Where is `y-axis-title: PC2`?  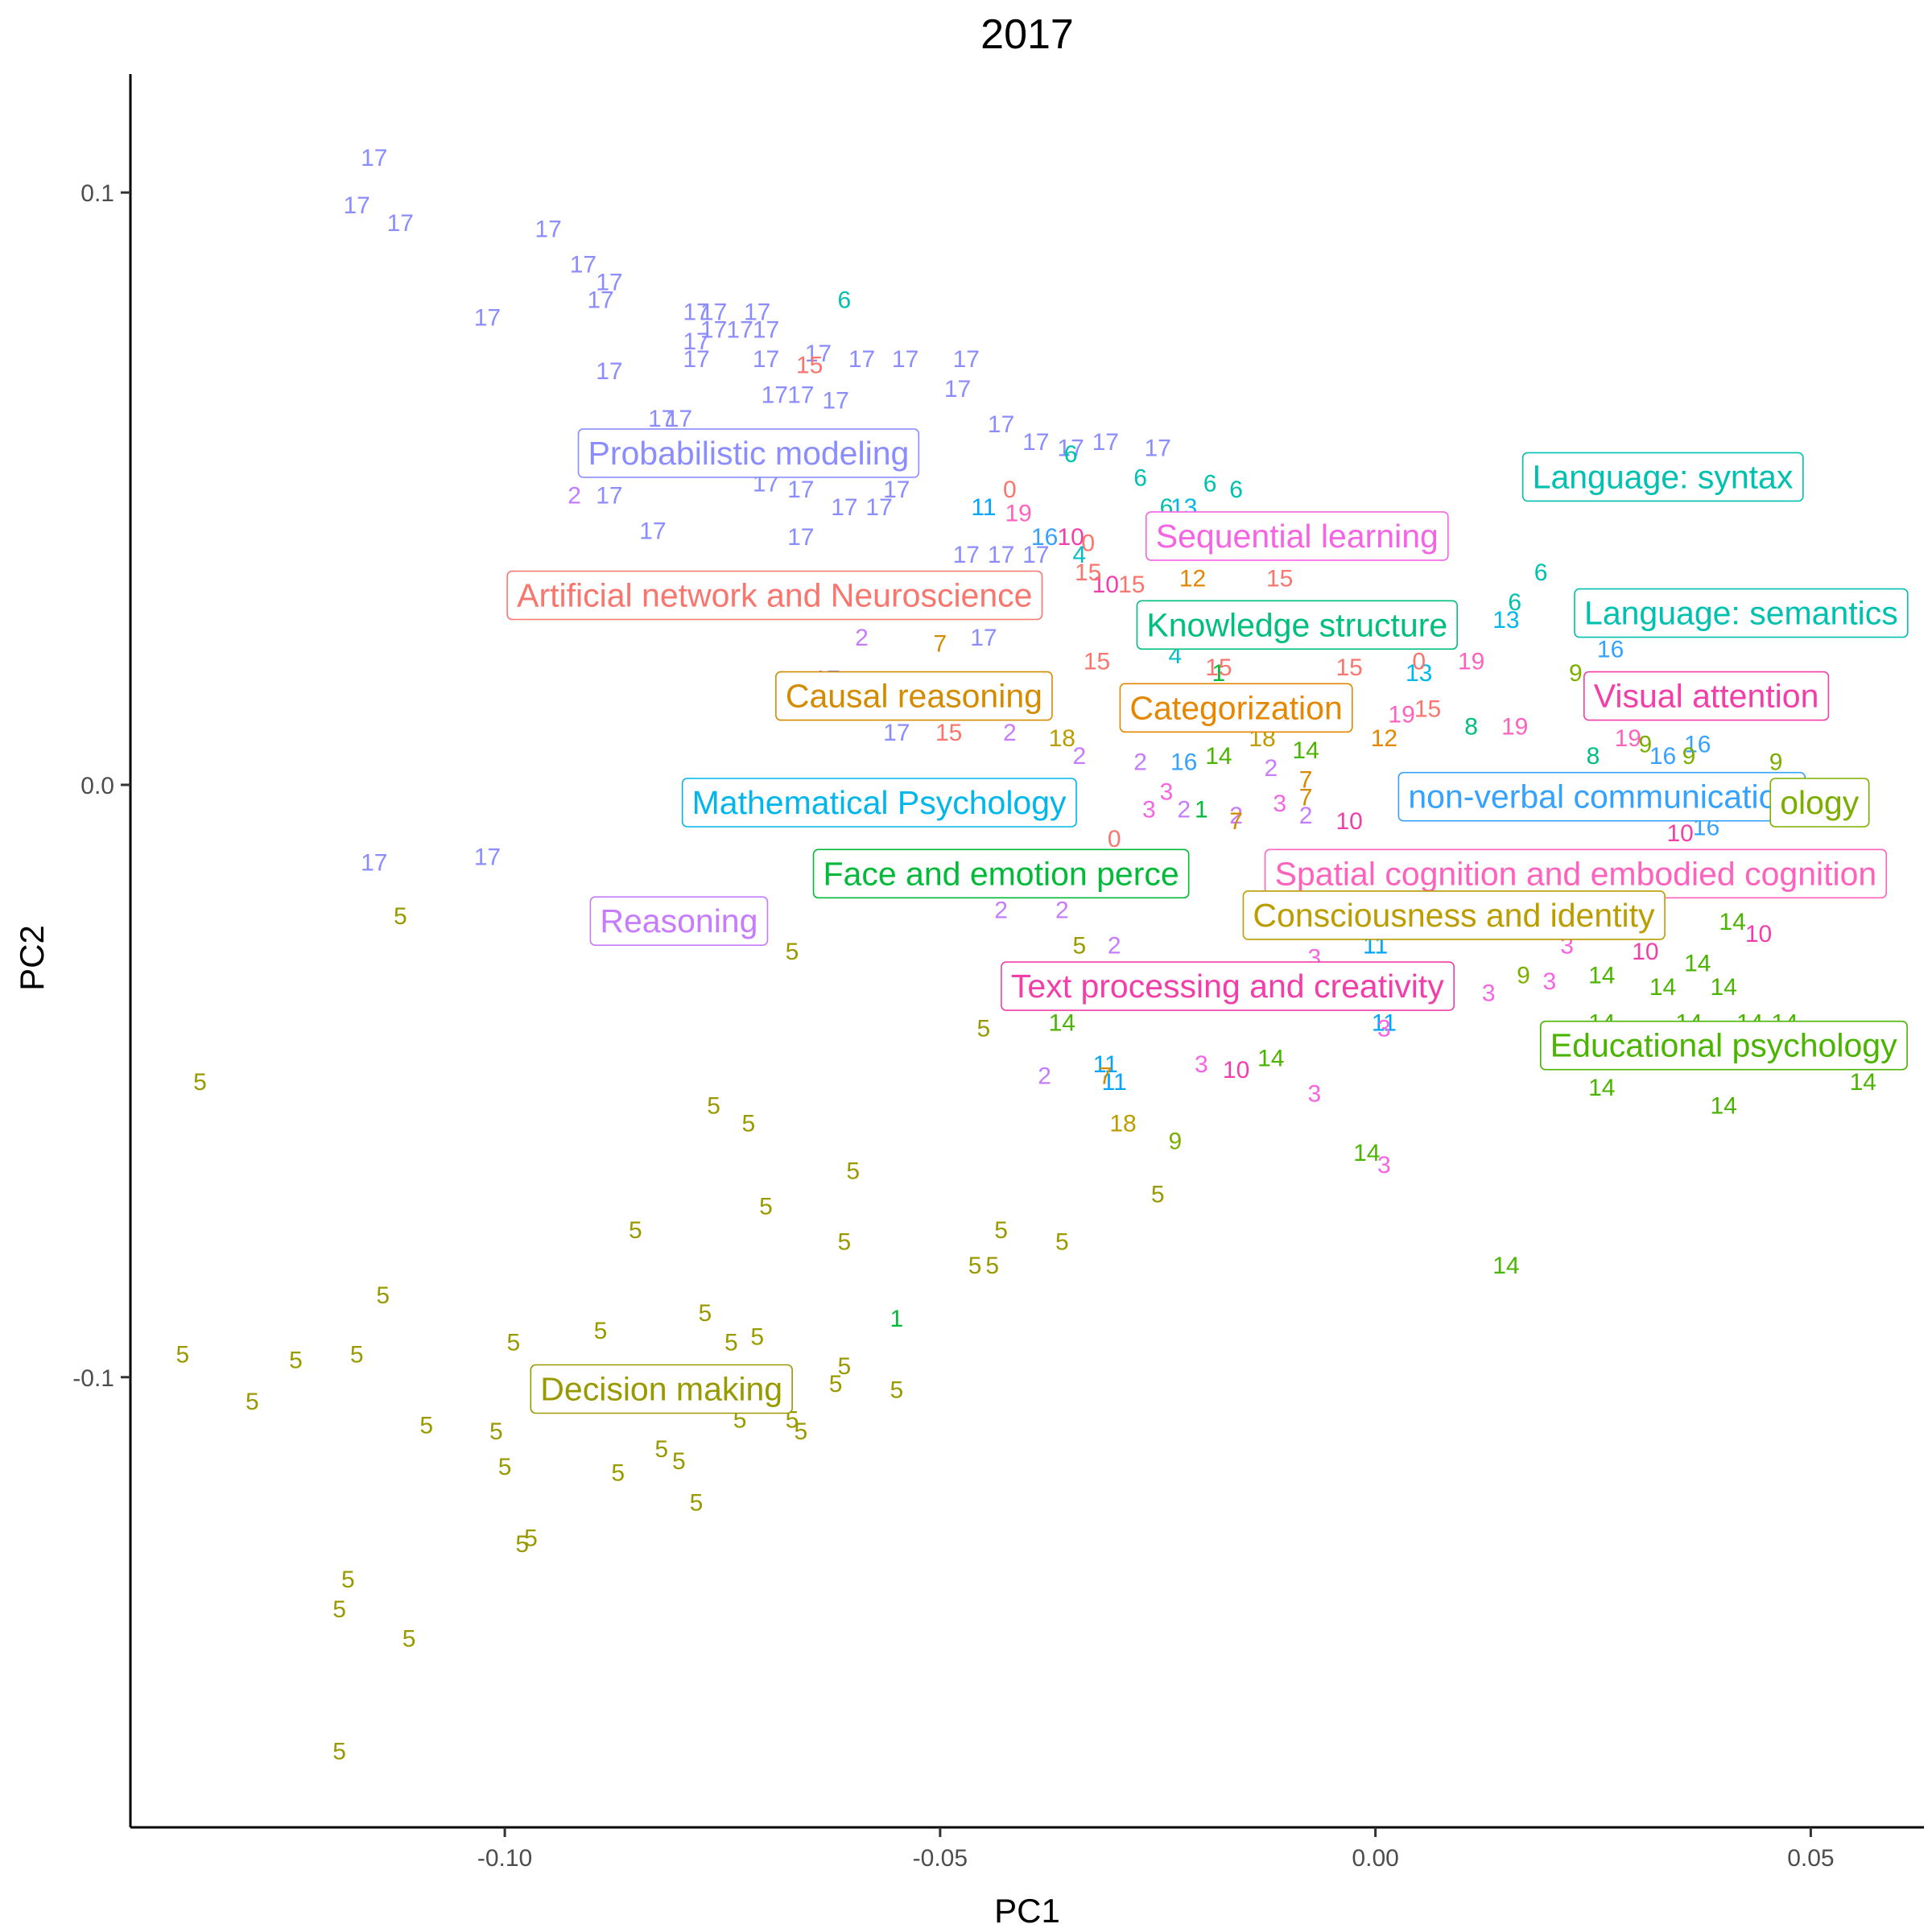
y-axis-title: PC2 is located at coordinates (32, 958).